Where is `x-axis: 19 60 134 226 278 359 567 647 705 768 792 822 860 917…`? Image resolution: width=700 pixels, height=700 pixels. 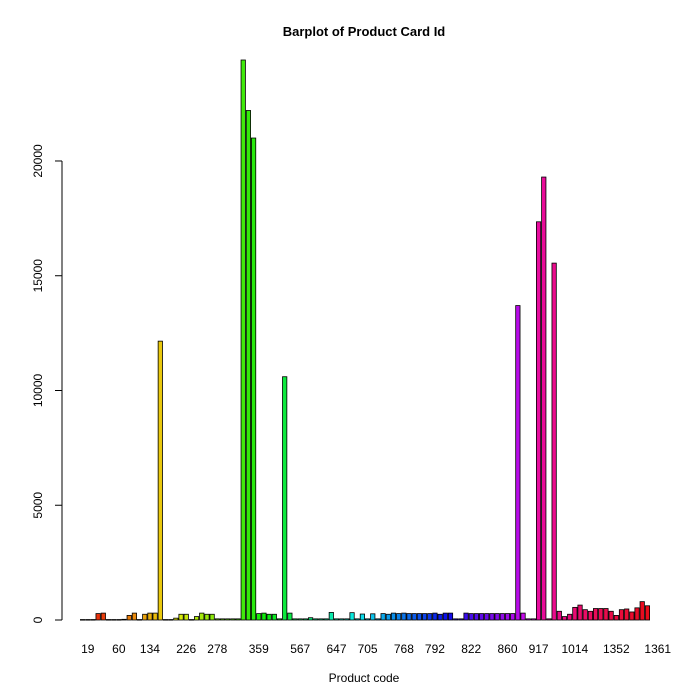 x-axis: 19 60 134 226 278 359 567 647 705 768 792 822 860 917… is located at coordinates (376, 649).